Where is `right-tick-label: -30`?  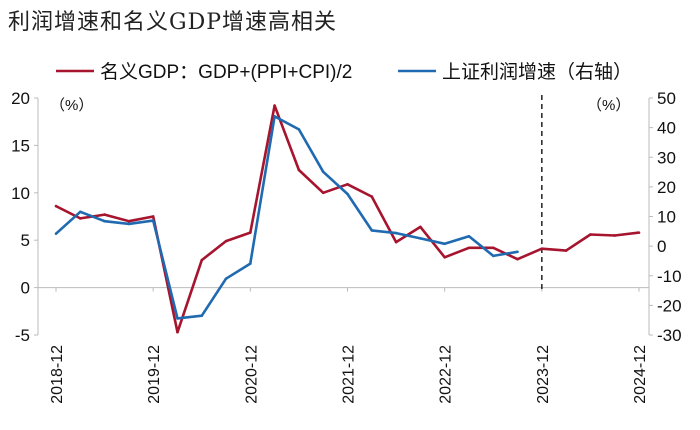
right-tick-label: -30 is located at coordinates (669, 335).